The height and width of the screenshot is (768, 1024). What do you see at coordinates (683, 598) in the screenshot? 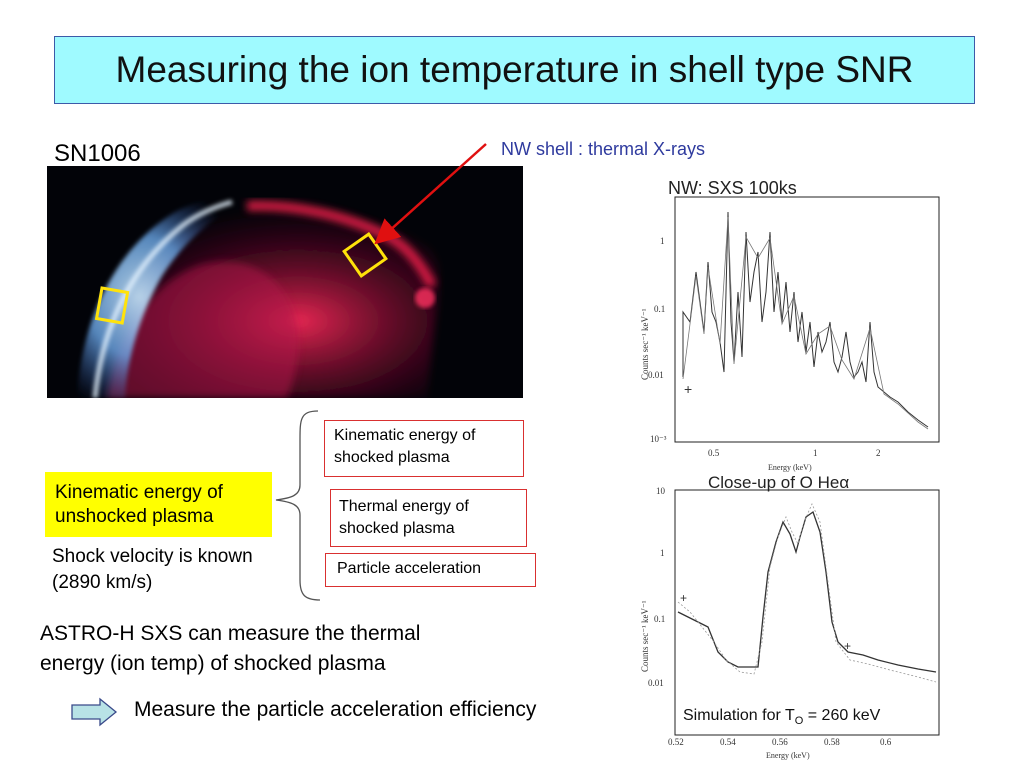
I see `bottom-errorbar-marker: +` at bounding box center [683, 598].